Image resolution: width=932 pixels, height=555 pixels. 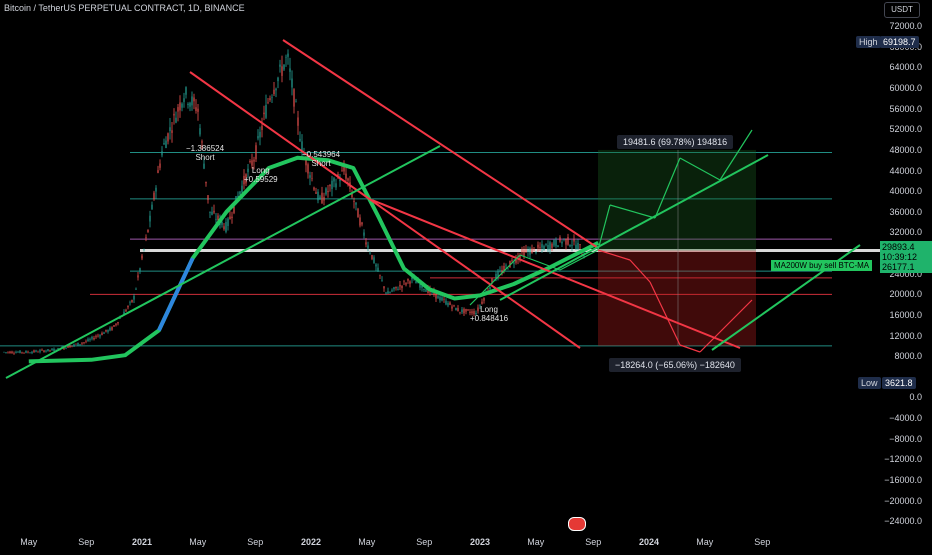 What do you see at coordinates (908, 356) in the screenshot?
I see `price-tick: 8000.0` at bounding box center [908, 356].